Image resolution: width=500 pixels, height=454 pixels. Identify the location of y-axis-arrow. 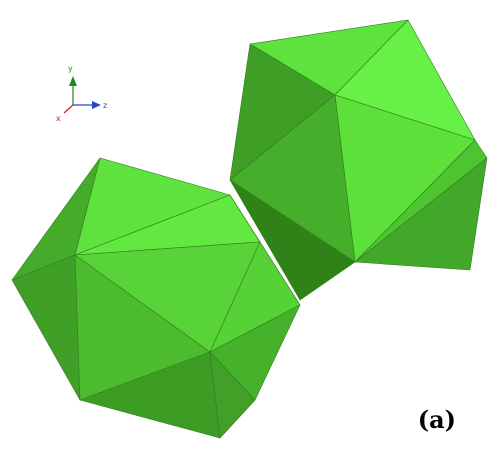
(73, 81).